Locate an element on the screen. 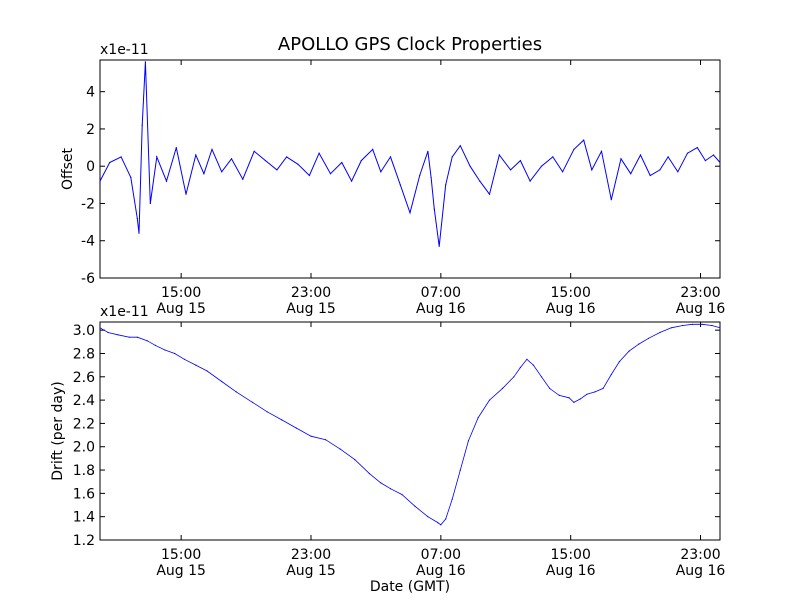 The image size is (800, 600). offset-ylabel: Offset is located at coordinates (68, 168).